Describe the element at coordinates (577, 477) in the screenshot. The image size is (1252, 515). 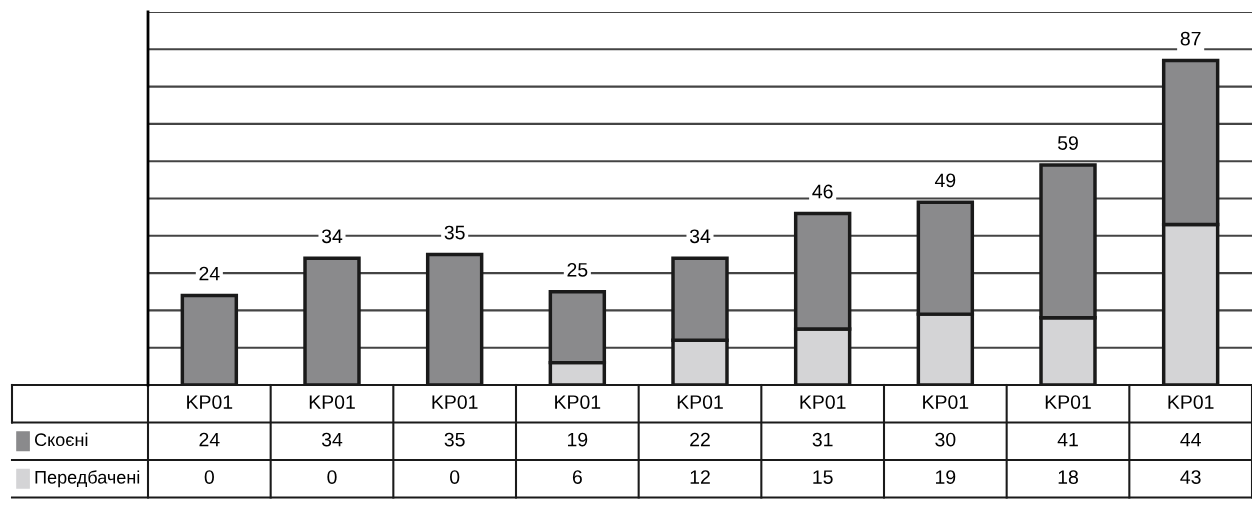
I see `data-label: 6` at that location.